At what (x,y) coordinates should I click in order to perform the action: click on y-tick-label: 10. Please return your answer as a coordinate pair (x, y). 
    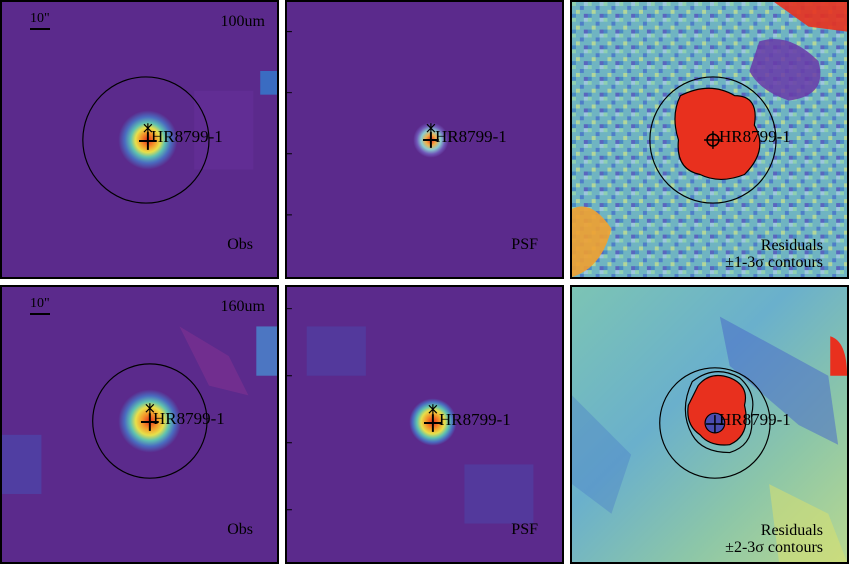
    Looking at the image, I should click on (287, 511).